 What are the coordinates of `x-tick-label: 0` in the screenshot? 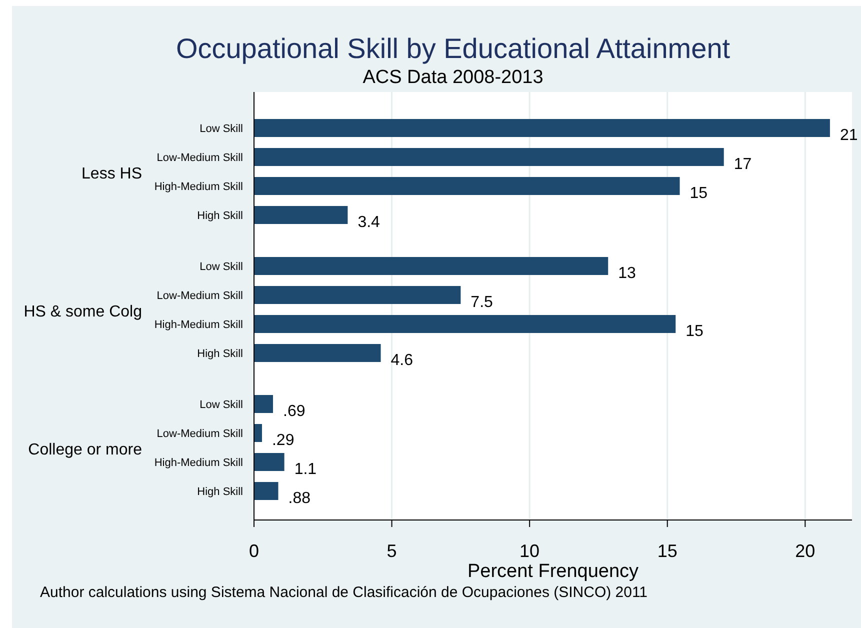 It's located at (254, 551).